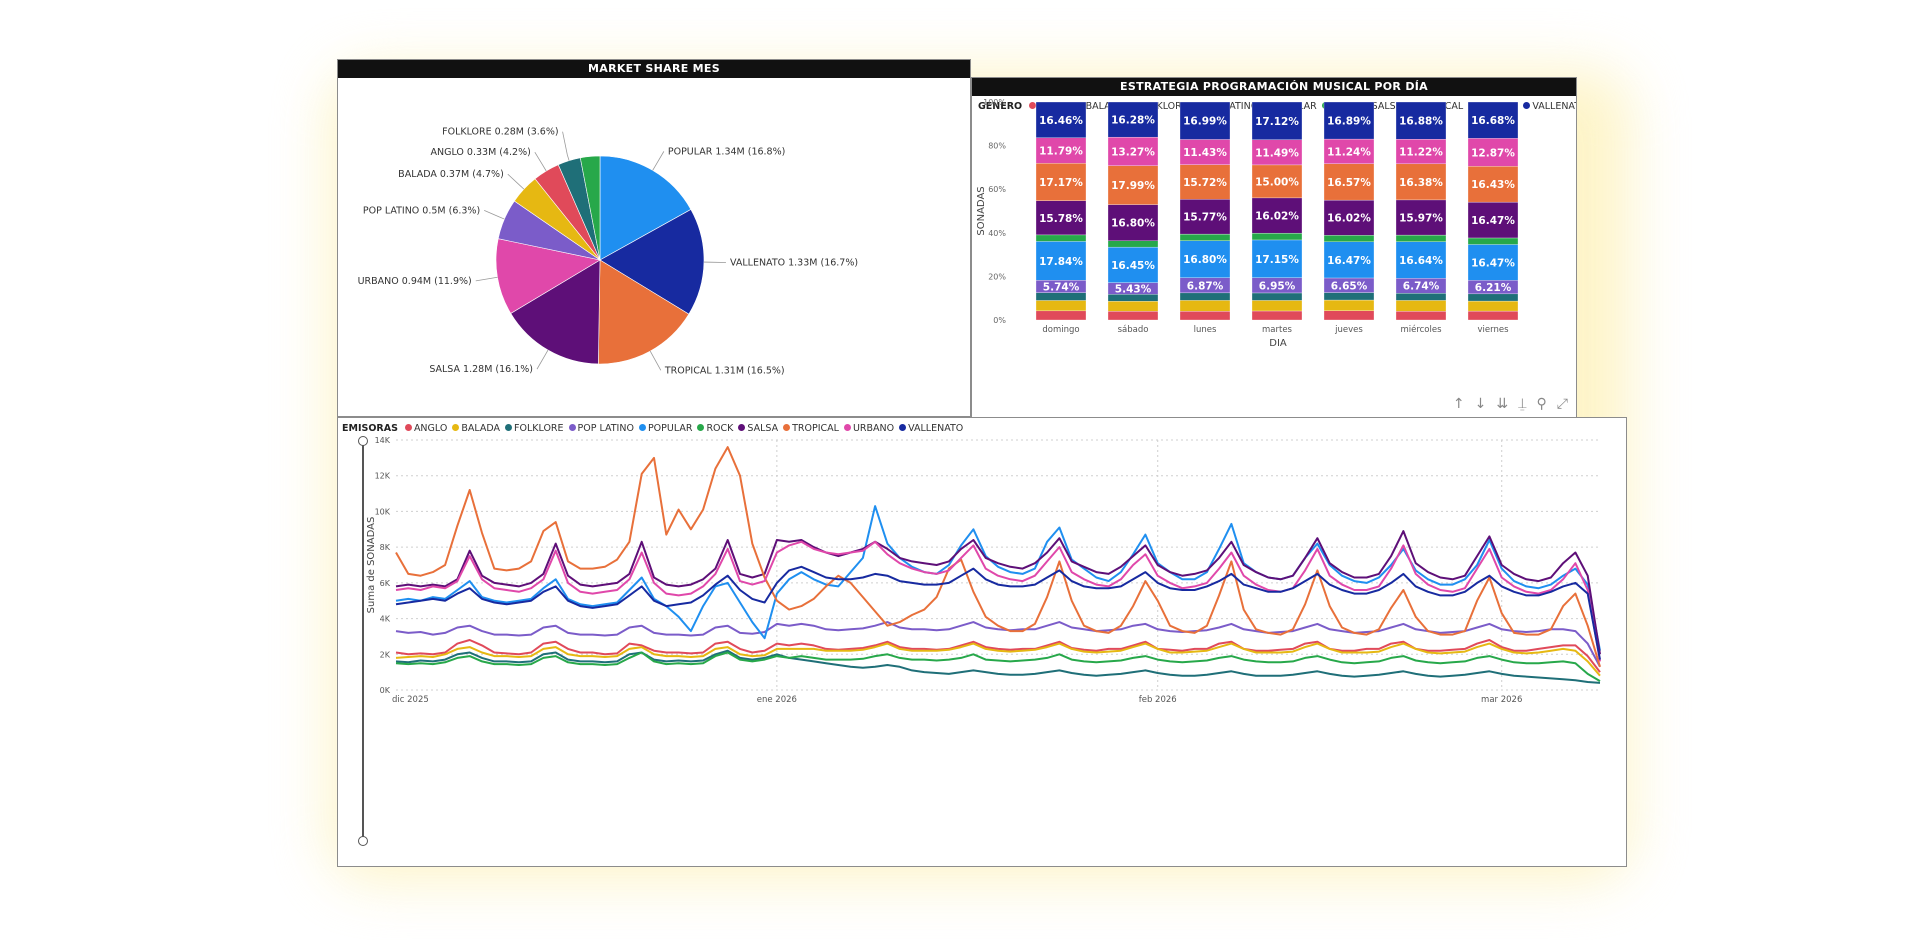 This screenshot has width=1920, height=940. What do you see at coordinates (1554, 106) in the screenshot?
I see `legend-label: VALLENATO` at bounding box center [1554, 106].